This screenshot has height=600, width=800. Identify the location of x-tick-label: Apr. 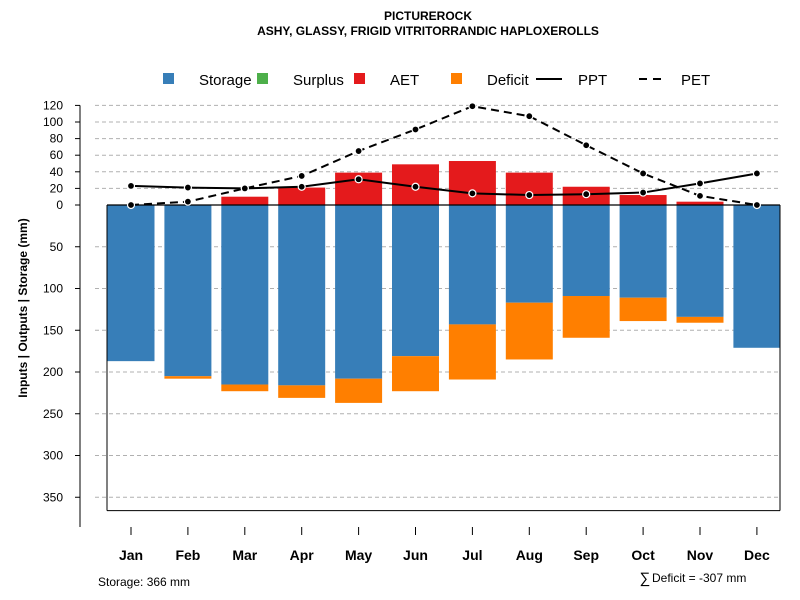
(302, 555).